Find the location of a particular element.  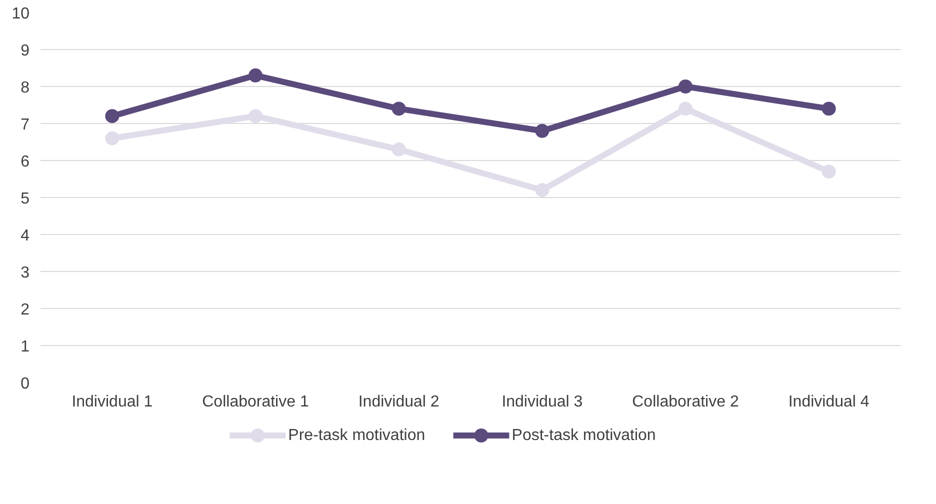

y-tick-label: 6 is located at coordinates (25, 162).